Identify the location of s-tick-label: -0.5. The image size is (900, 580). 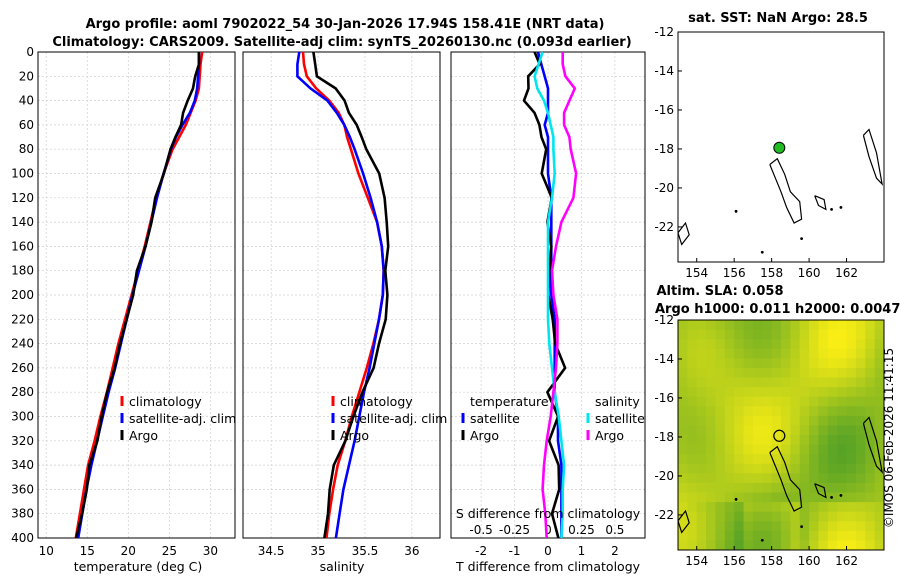
(480, 530).